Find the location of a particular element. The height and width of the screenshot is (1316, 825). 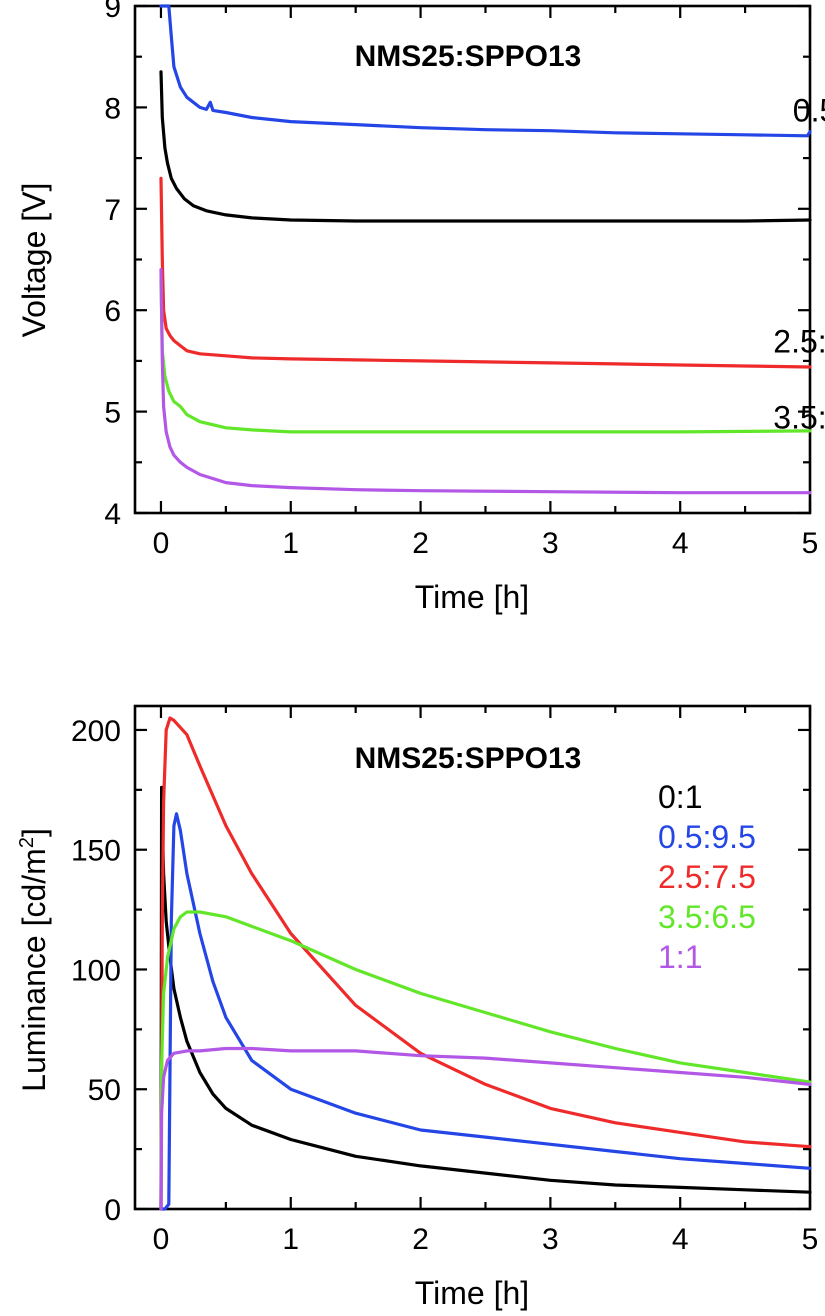

voltage-label-3-5-6-5: 3.5:6.5 is located at coordinates (799, 418).